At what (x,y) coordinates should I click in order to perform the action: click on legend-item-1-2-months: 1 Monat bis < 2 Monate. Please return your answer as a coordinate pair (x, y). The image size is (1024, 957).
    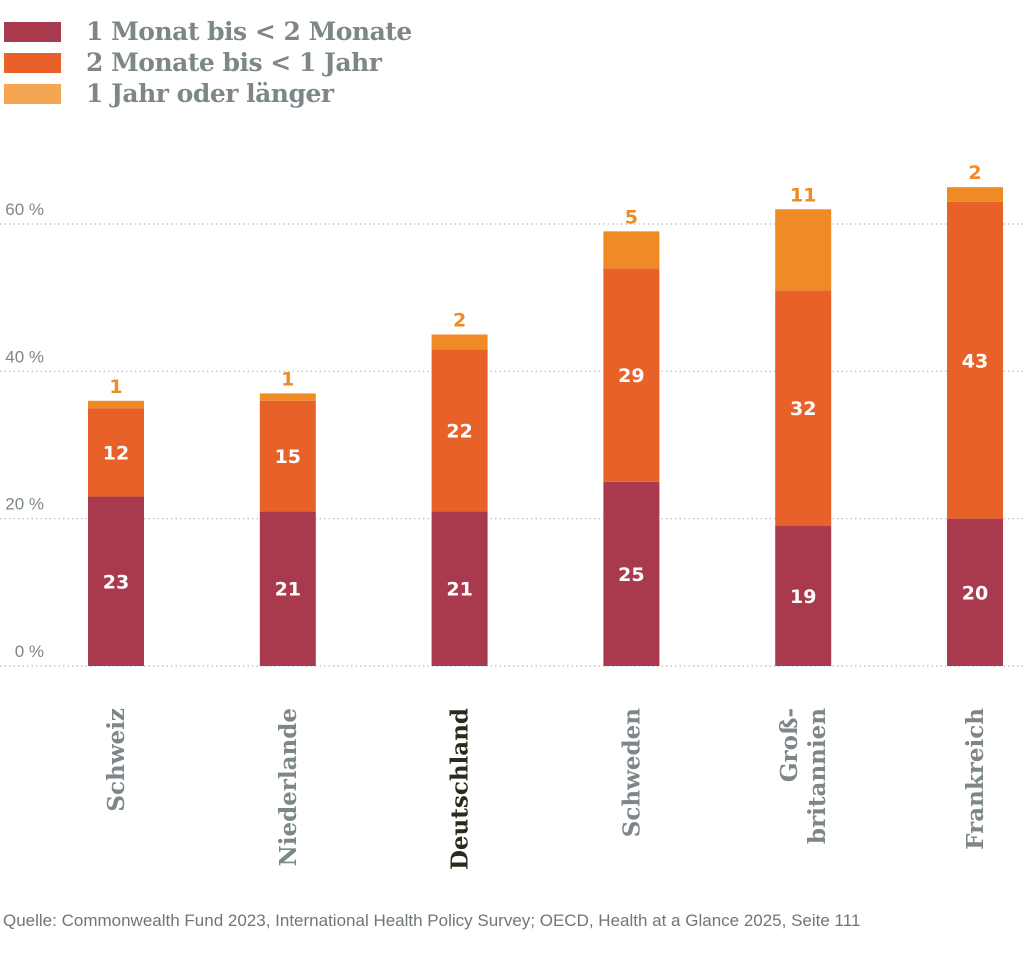
    Looking at the image, I should click on (208, 31).